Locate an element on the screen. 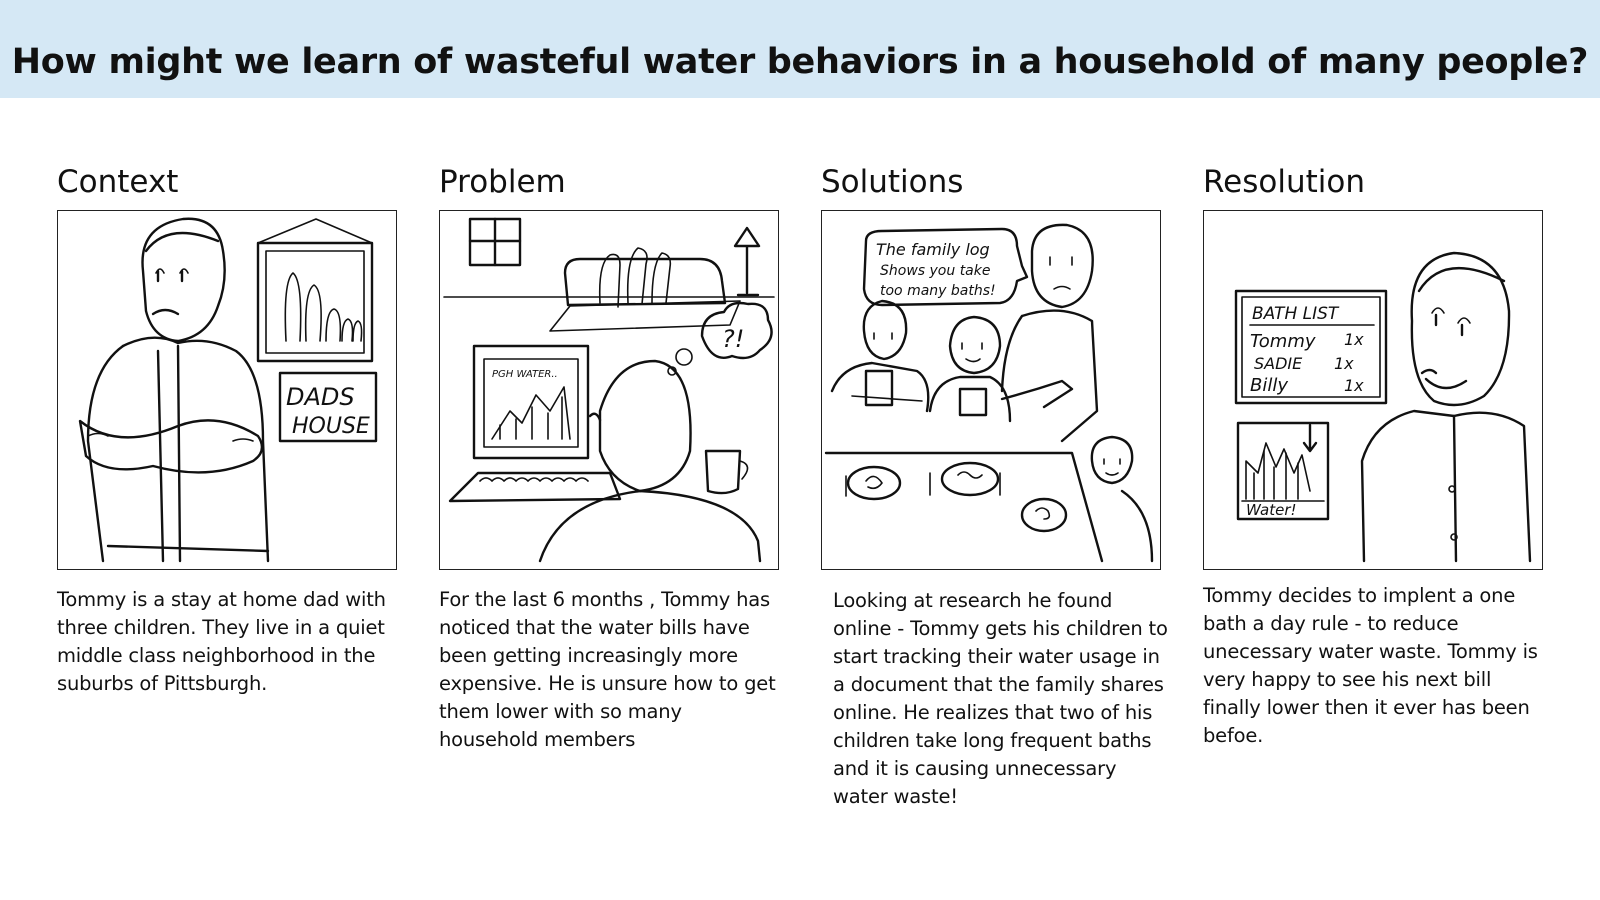 The width and height of the screenshot is (1600, 900). sketch-frame: DADS HOUSE is located at coordinates (227, 390).